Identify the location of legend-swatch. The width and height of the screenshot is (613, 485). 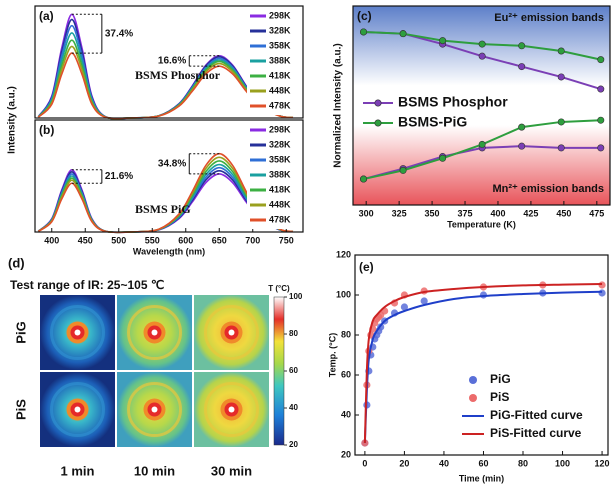
(473, 398).